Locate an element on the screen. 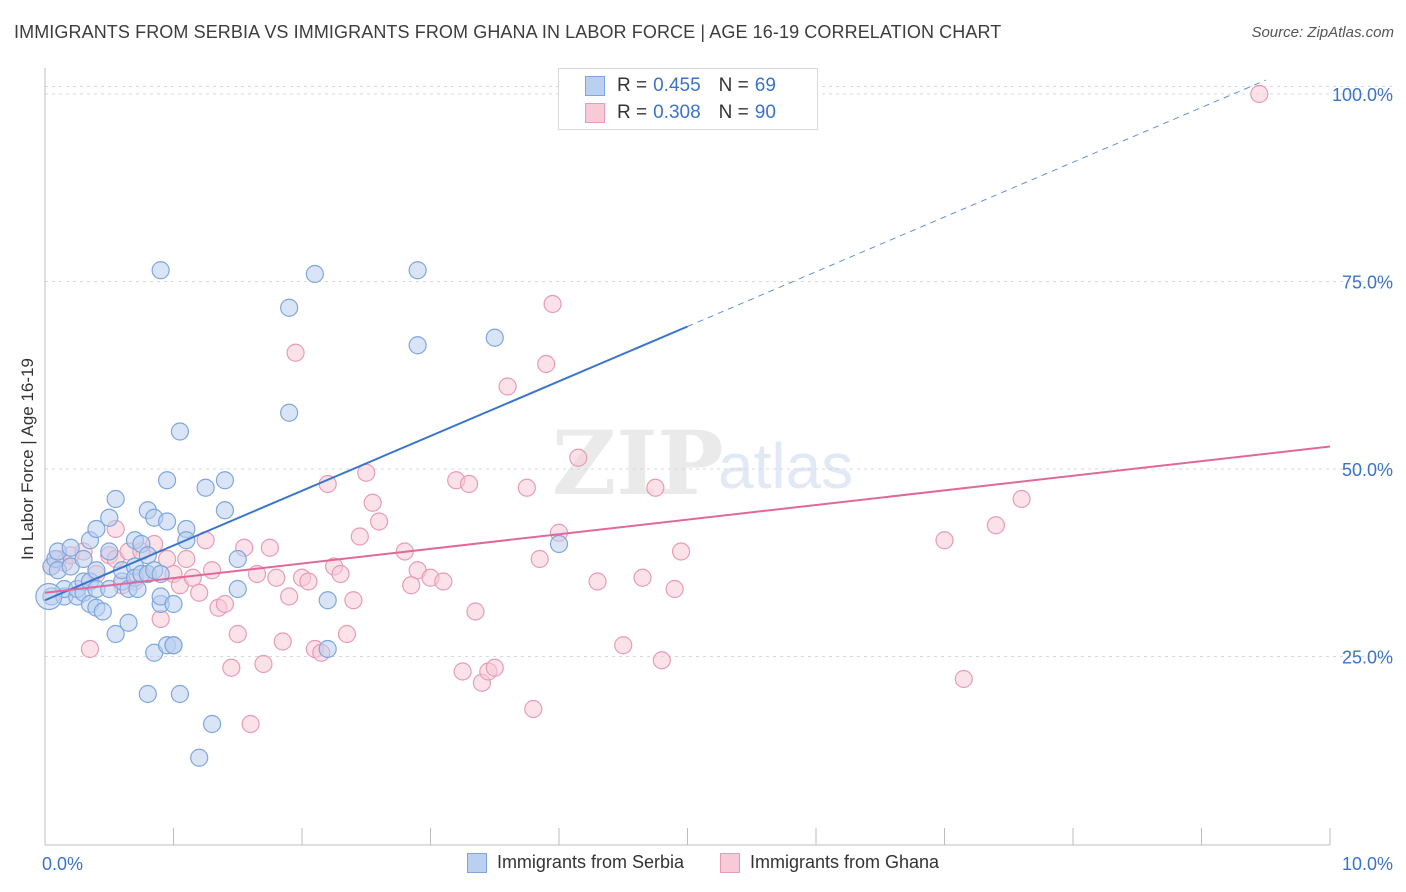 The height and width of the screenshot is (892, 1406). watermark-atlas: atlas is located at coordinates (785, 466).